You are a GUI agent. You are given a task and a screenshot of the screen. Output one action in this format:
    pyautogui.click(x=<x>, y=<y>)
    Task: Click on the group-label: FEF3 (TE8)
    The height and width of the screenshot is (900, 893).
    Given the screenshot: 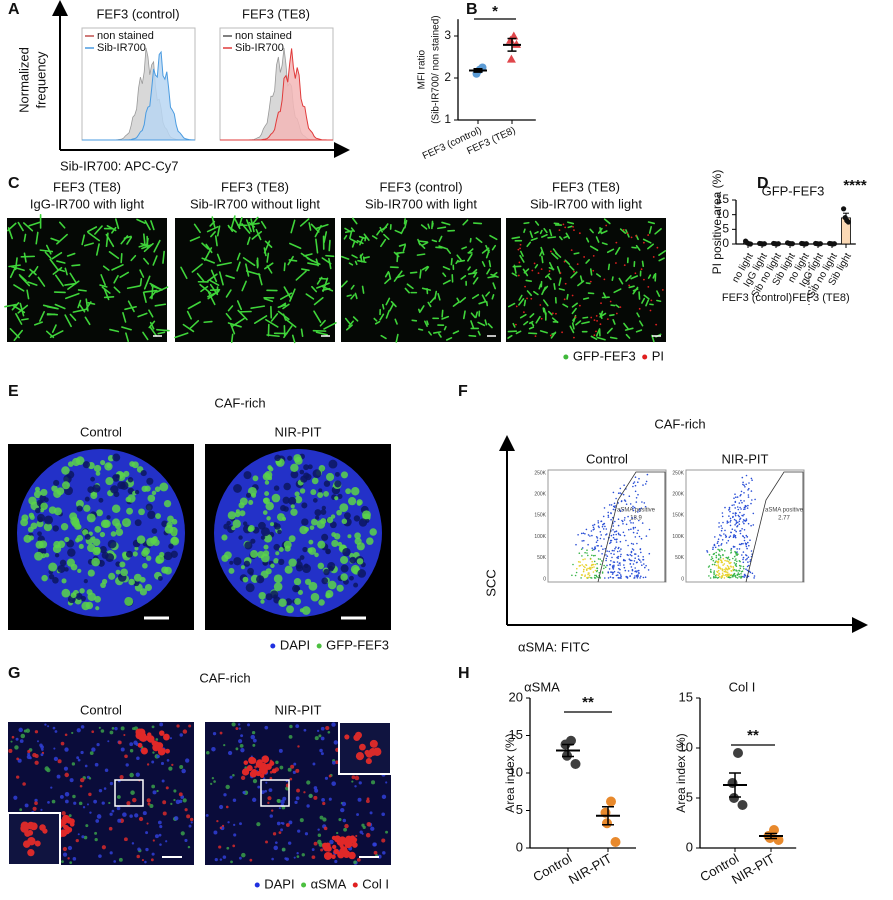 What is the action you would take?
    pyautogui.click(x=820, y=298)
    